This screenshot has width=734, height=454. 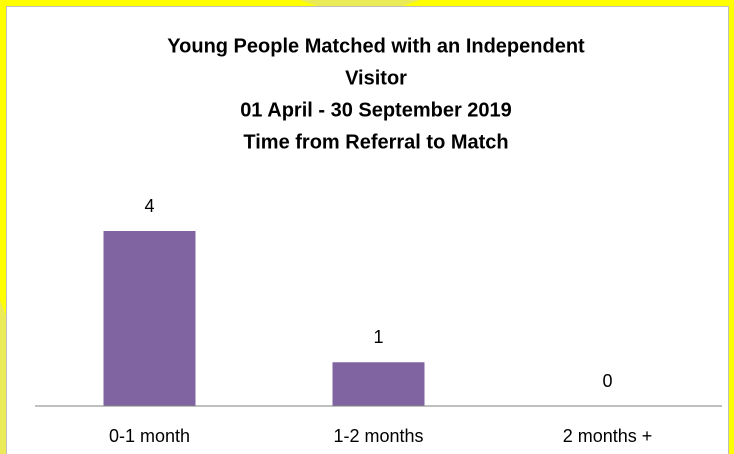 What do you see at coordinates (608, 436) in the screenshot?
I see `x-tick-label: 2 months +` at bounding box center [608, 436].